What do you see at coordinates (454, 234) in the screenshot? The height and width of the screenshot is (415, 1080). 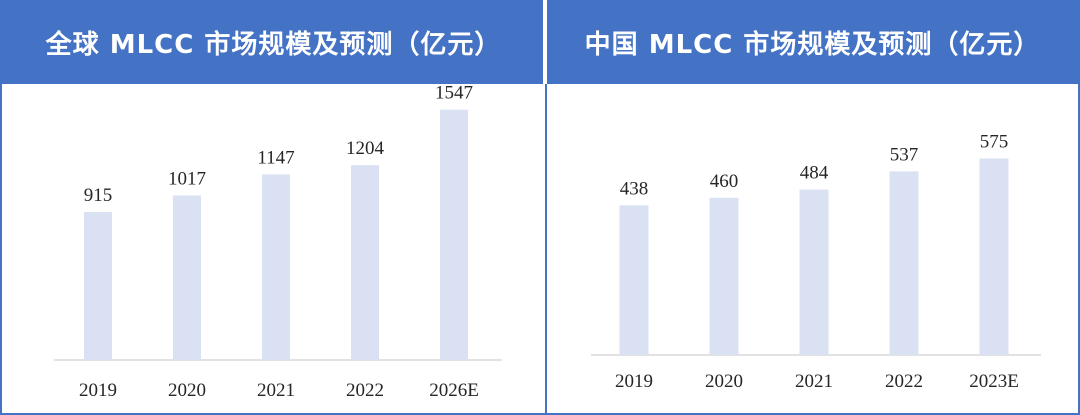 I see `bar-2026E` at bounding box center [454, 234].